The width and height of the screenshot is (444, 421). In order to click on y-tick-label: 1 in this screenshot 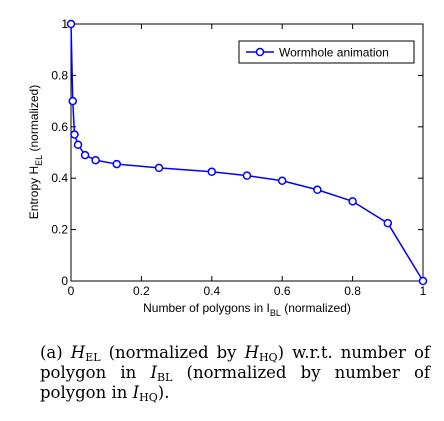, I will do `click(64, 24)`.